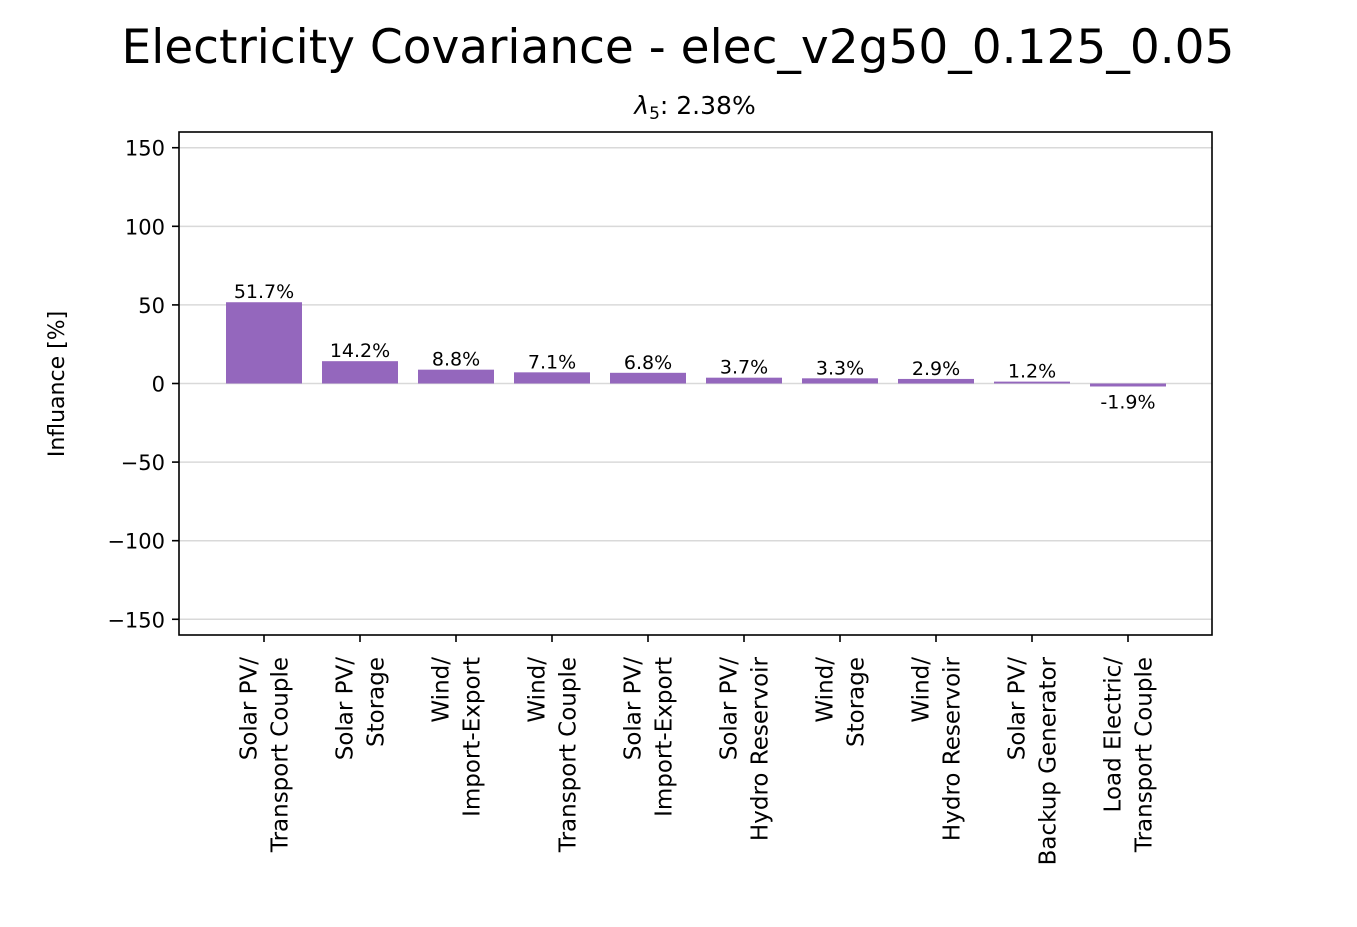 Image resolution: width=1357 pixels, height=927 pixels. I want to click on data-label: 3.3%, so click(840, 368).